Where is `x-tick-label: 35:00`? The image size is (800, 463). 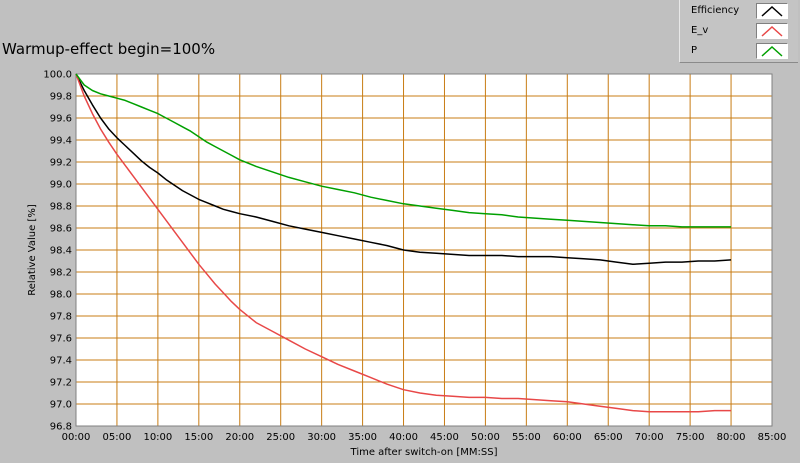
x-tick-label: 35:00 is located at coordinates (362, 437).